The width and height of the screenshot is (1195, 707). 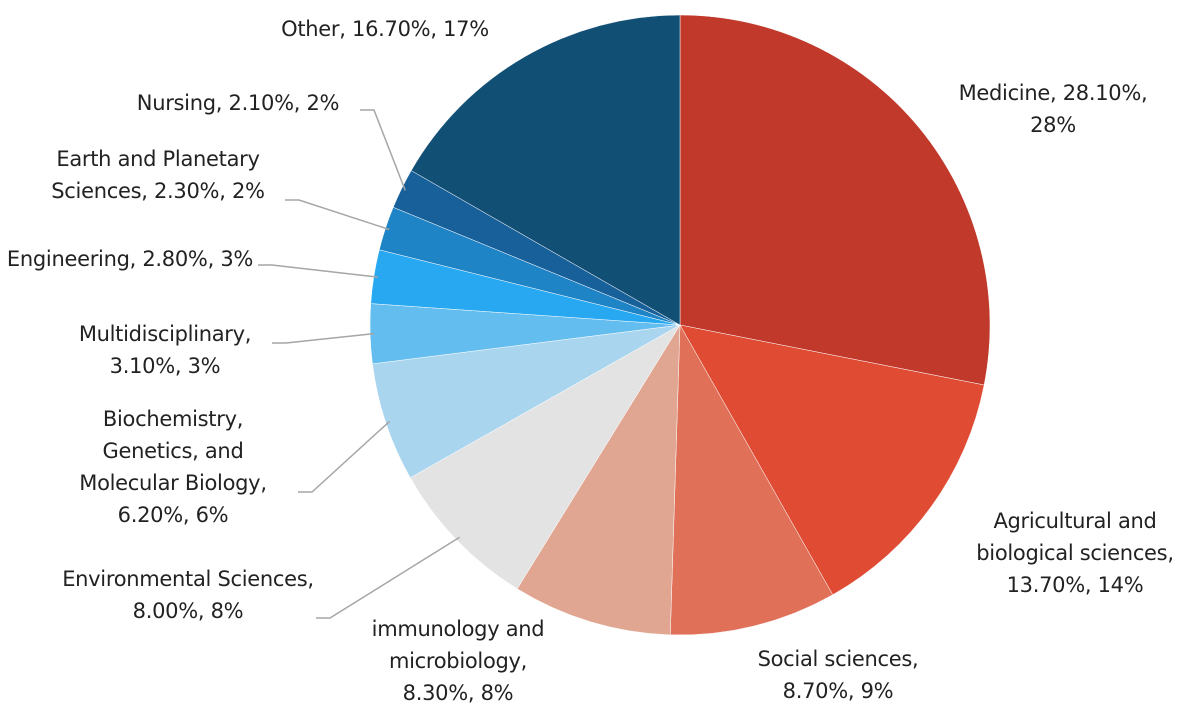 What do you see at coordinates (1102, 93) in the screenshot?
I see `label-value: 28.10%` at bounding box center [1102, 93].